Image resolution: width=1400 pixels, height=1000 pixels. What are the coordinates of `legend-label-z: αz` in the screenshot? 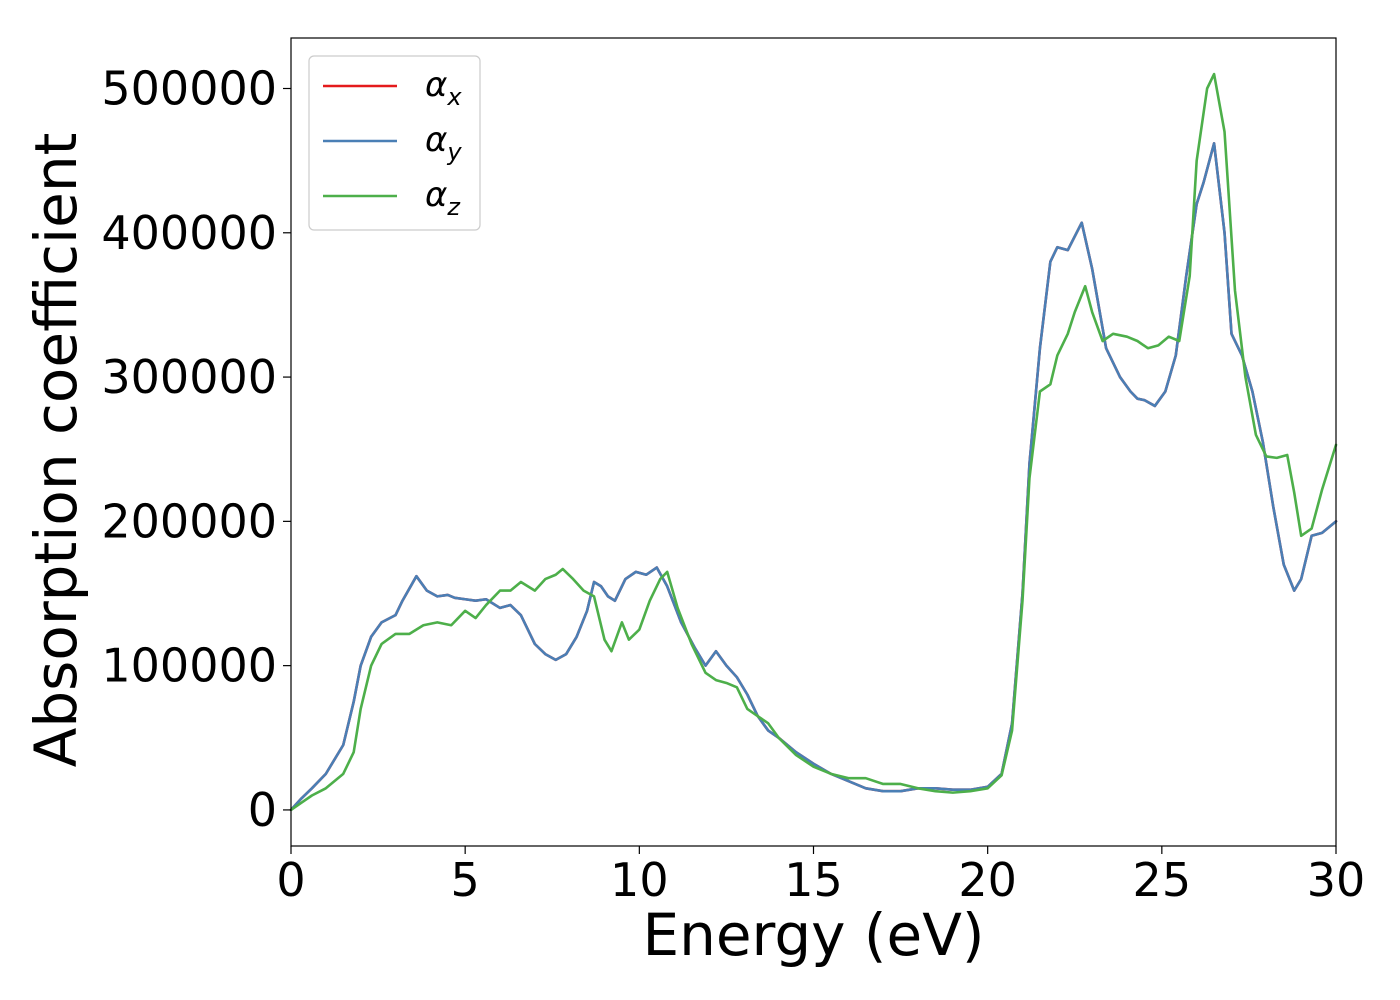 It's located at (443, 198).